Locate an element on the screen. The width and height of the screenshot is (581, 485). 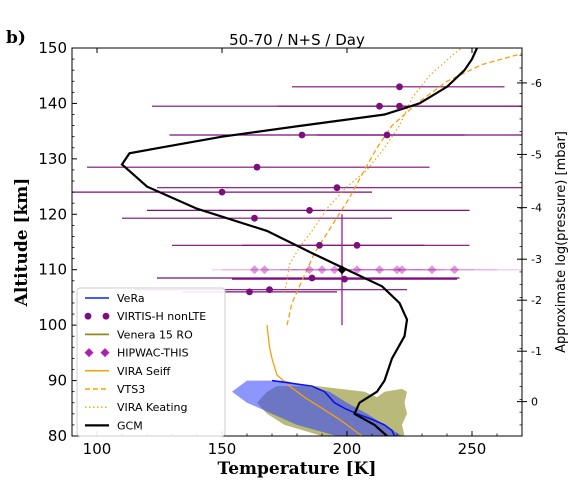
y2-tick-label: -5 is located at coordinates (536, 154).